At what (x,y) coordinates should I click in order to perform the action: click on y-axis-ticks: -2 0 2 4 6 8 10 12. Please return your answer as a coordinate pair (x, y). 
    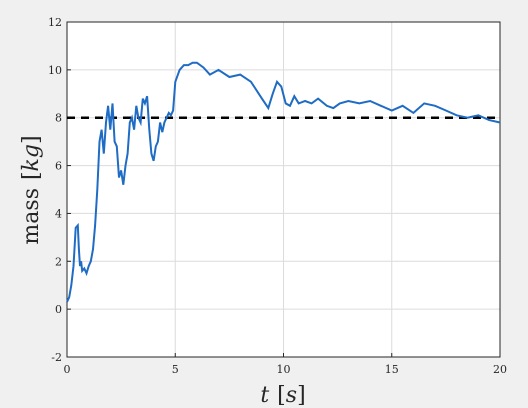
    Looking at the image, I should click on (59, 190).